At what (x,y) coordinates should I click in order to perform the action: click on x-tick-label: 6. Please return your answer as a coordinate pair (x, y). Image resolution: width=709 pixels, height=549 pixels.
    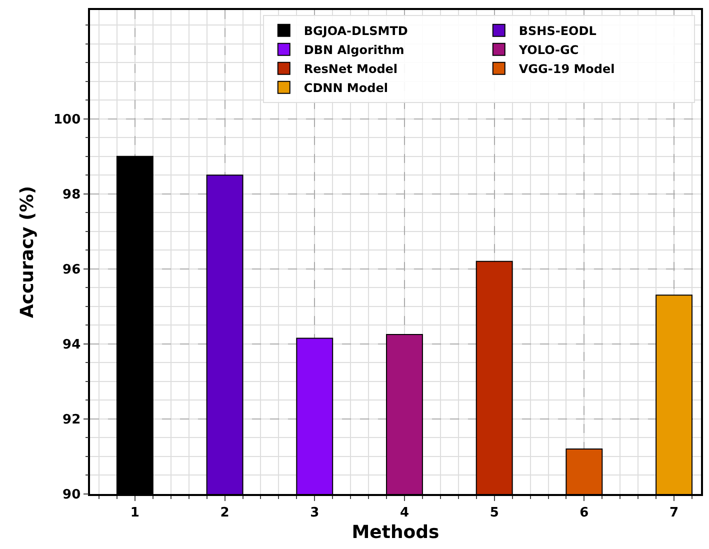
    Looking at the image, I should click on (584, 512).